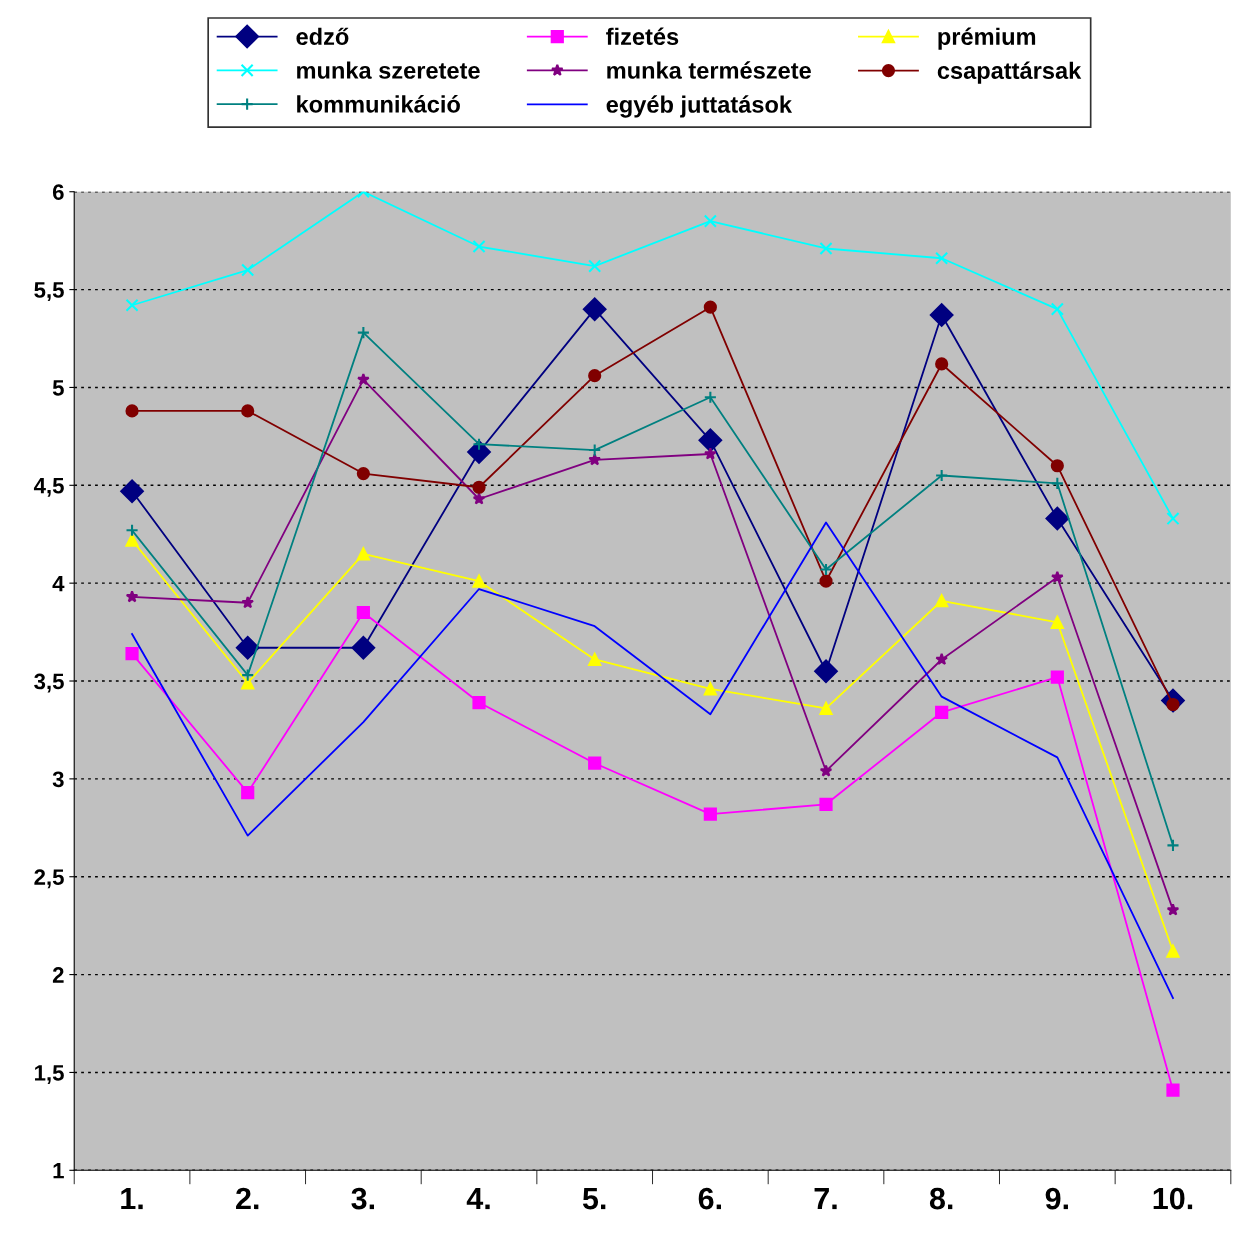  What do you see at coordinates (825, 1199) in the screenshot?
I see `x-tick-label: 7.` at bounding box center [825, 1199].